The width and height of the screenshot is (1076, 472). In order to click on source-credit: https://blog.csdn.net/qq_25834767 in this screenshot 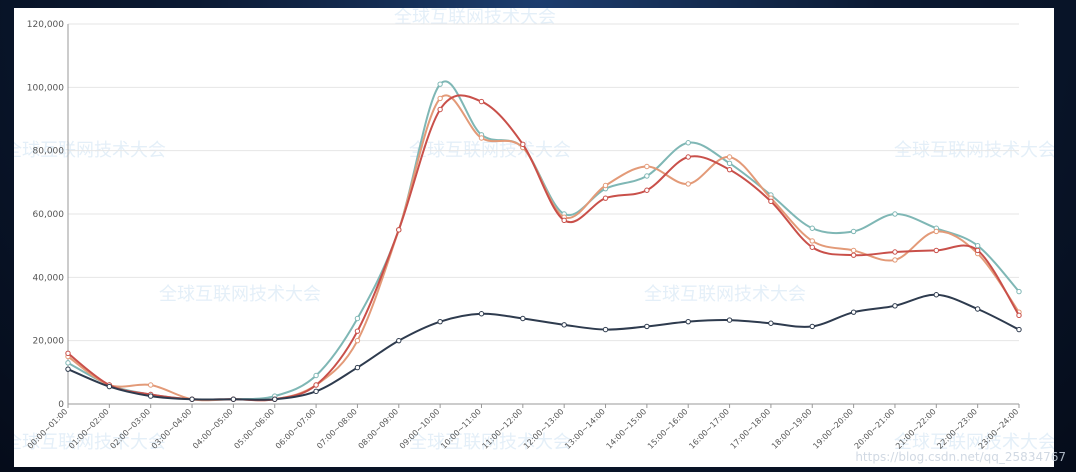, I will do `click(960, 457)`.